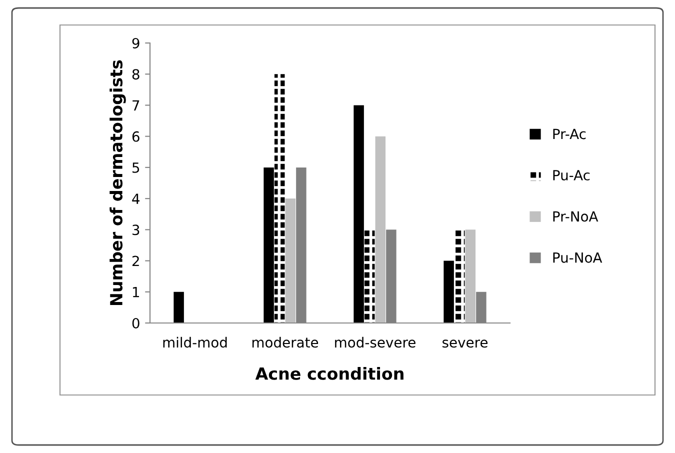  Describe the element at coordinates (135, 261) in the screenshot. I see `y-tick-label: 2` at that location.